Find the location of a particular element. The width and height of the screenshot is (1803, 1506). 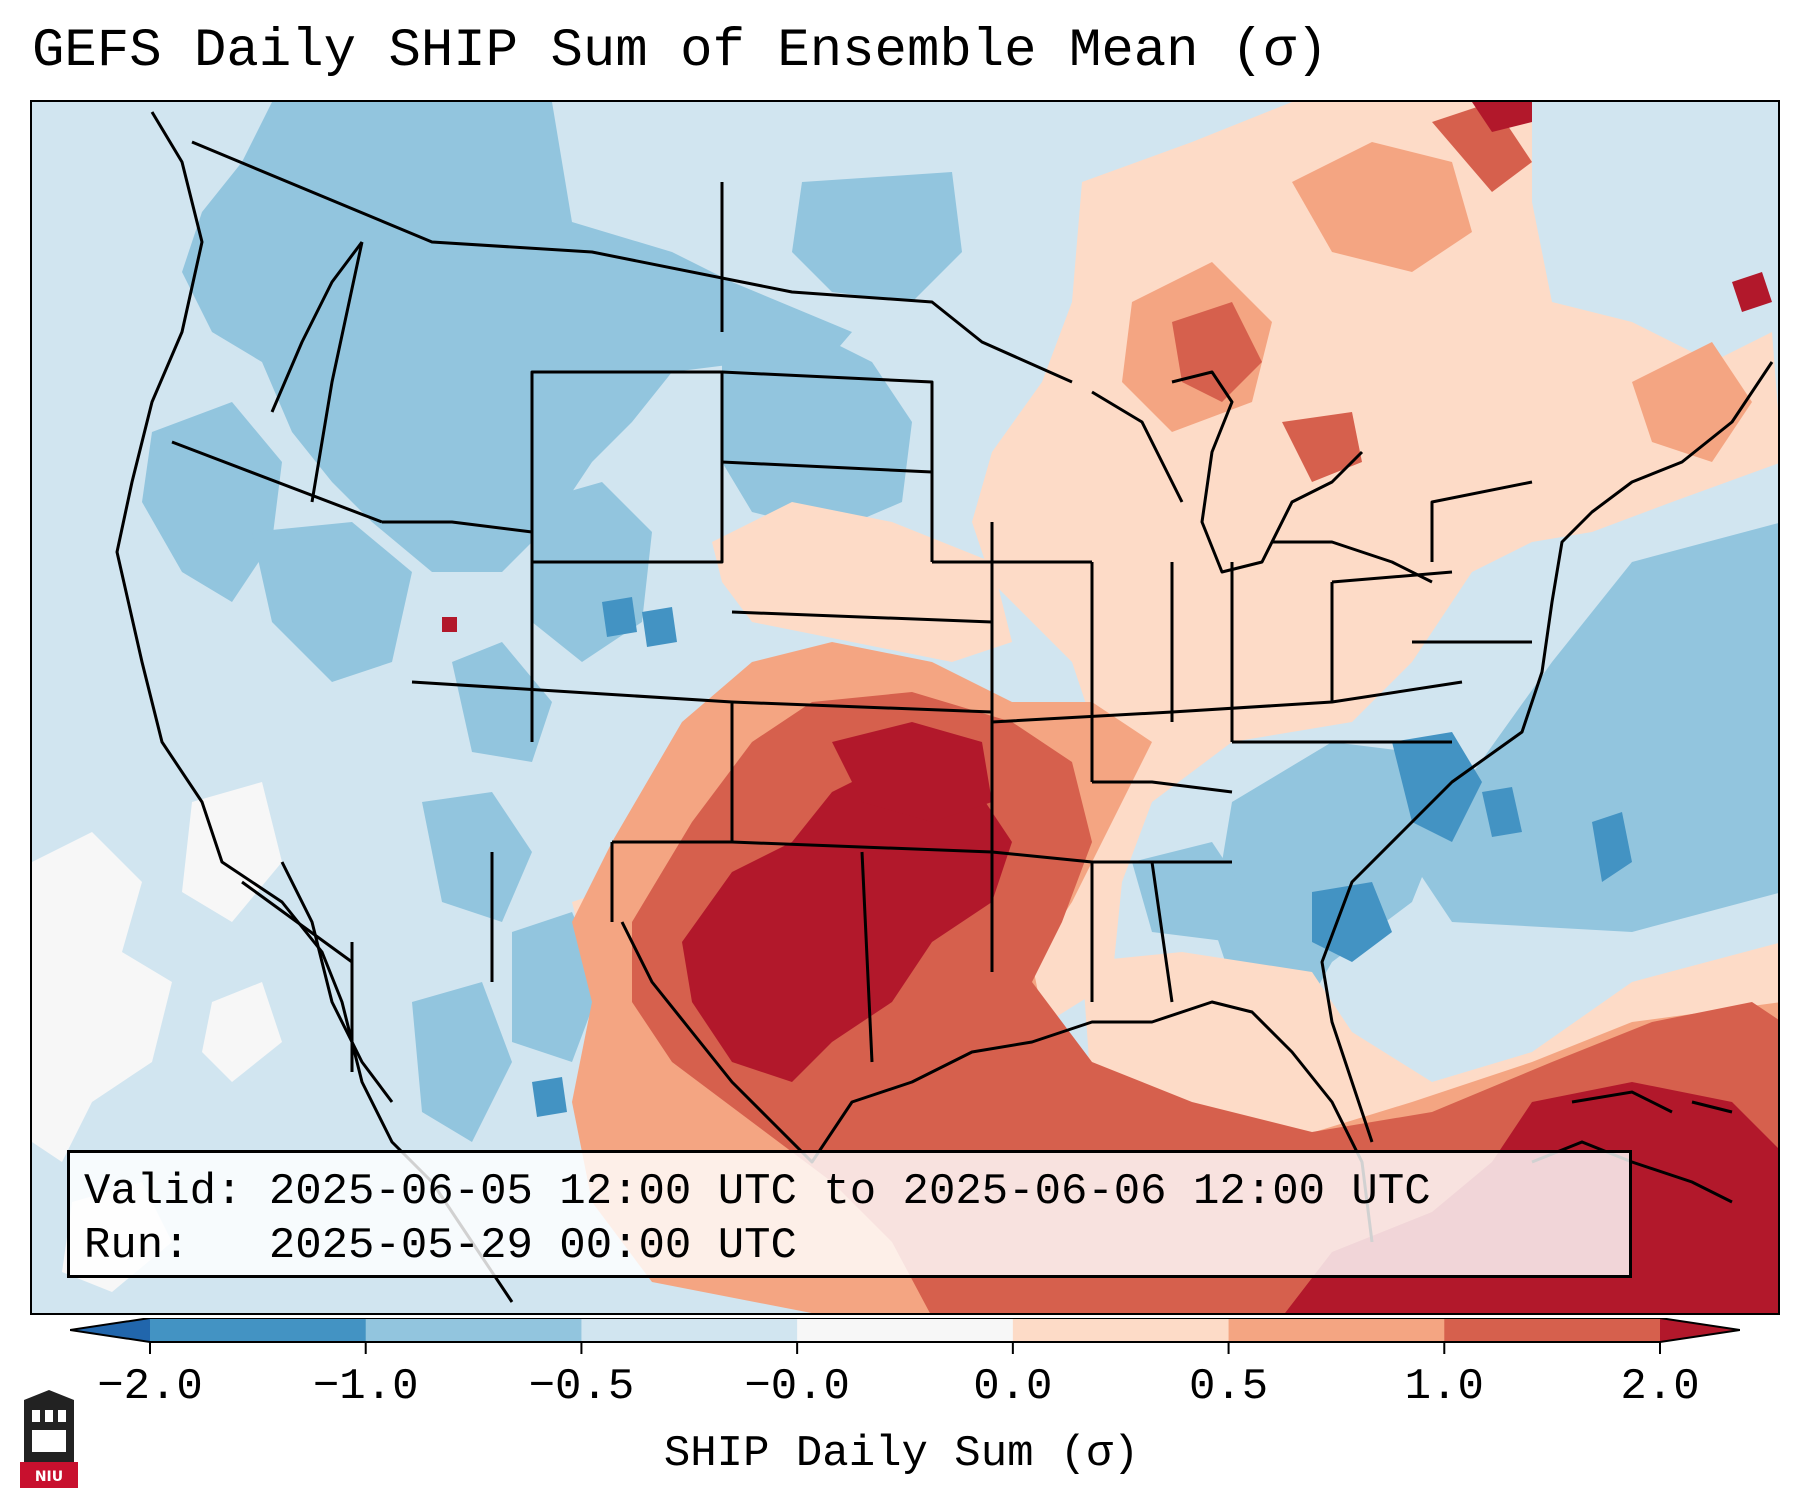

colorbar-tick-label: −1.0 is located at coordinates (365, 1387).